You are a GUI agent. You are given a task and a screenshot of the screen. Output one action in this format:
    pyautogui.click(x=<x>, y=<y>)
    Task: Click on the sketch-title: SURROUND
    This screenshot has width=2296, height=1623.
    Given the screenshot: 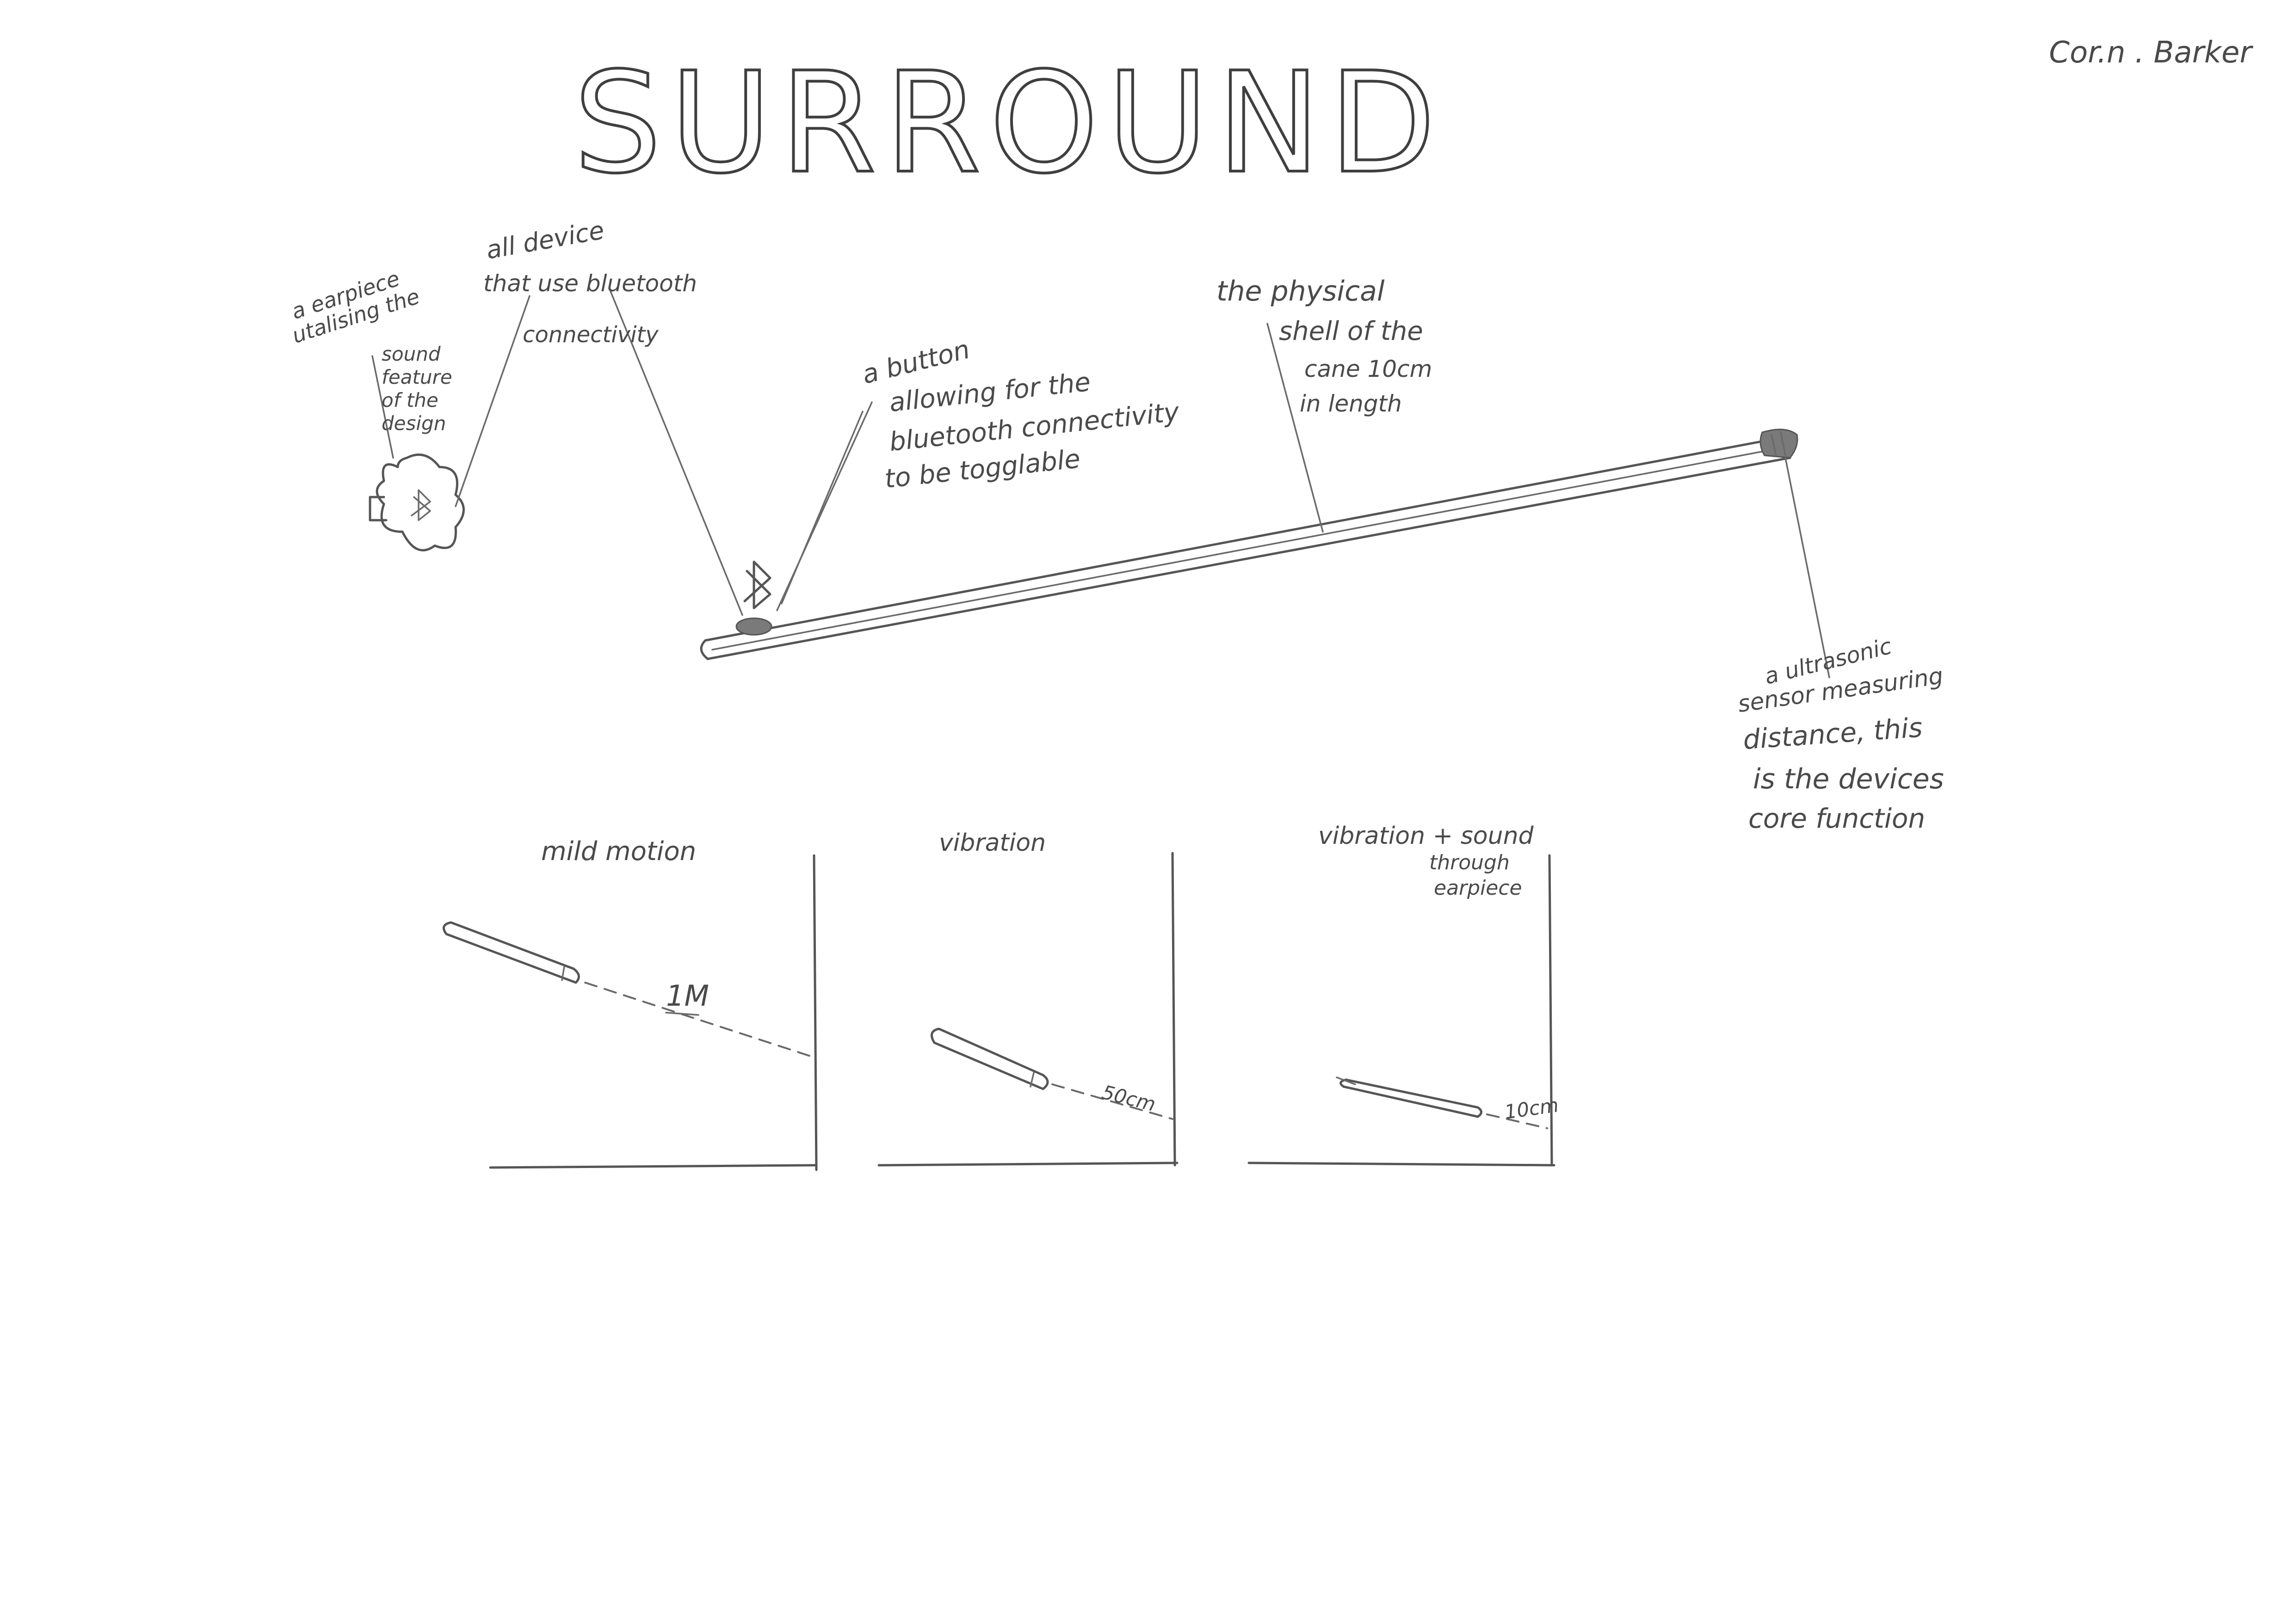 What is the action you would take?
    pyautogui.click(x=1009, y=123)
    